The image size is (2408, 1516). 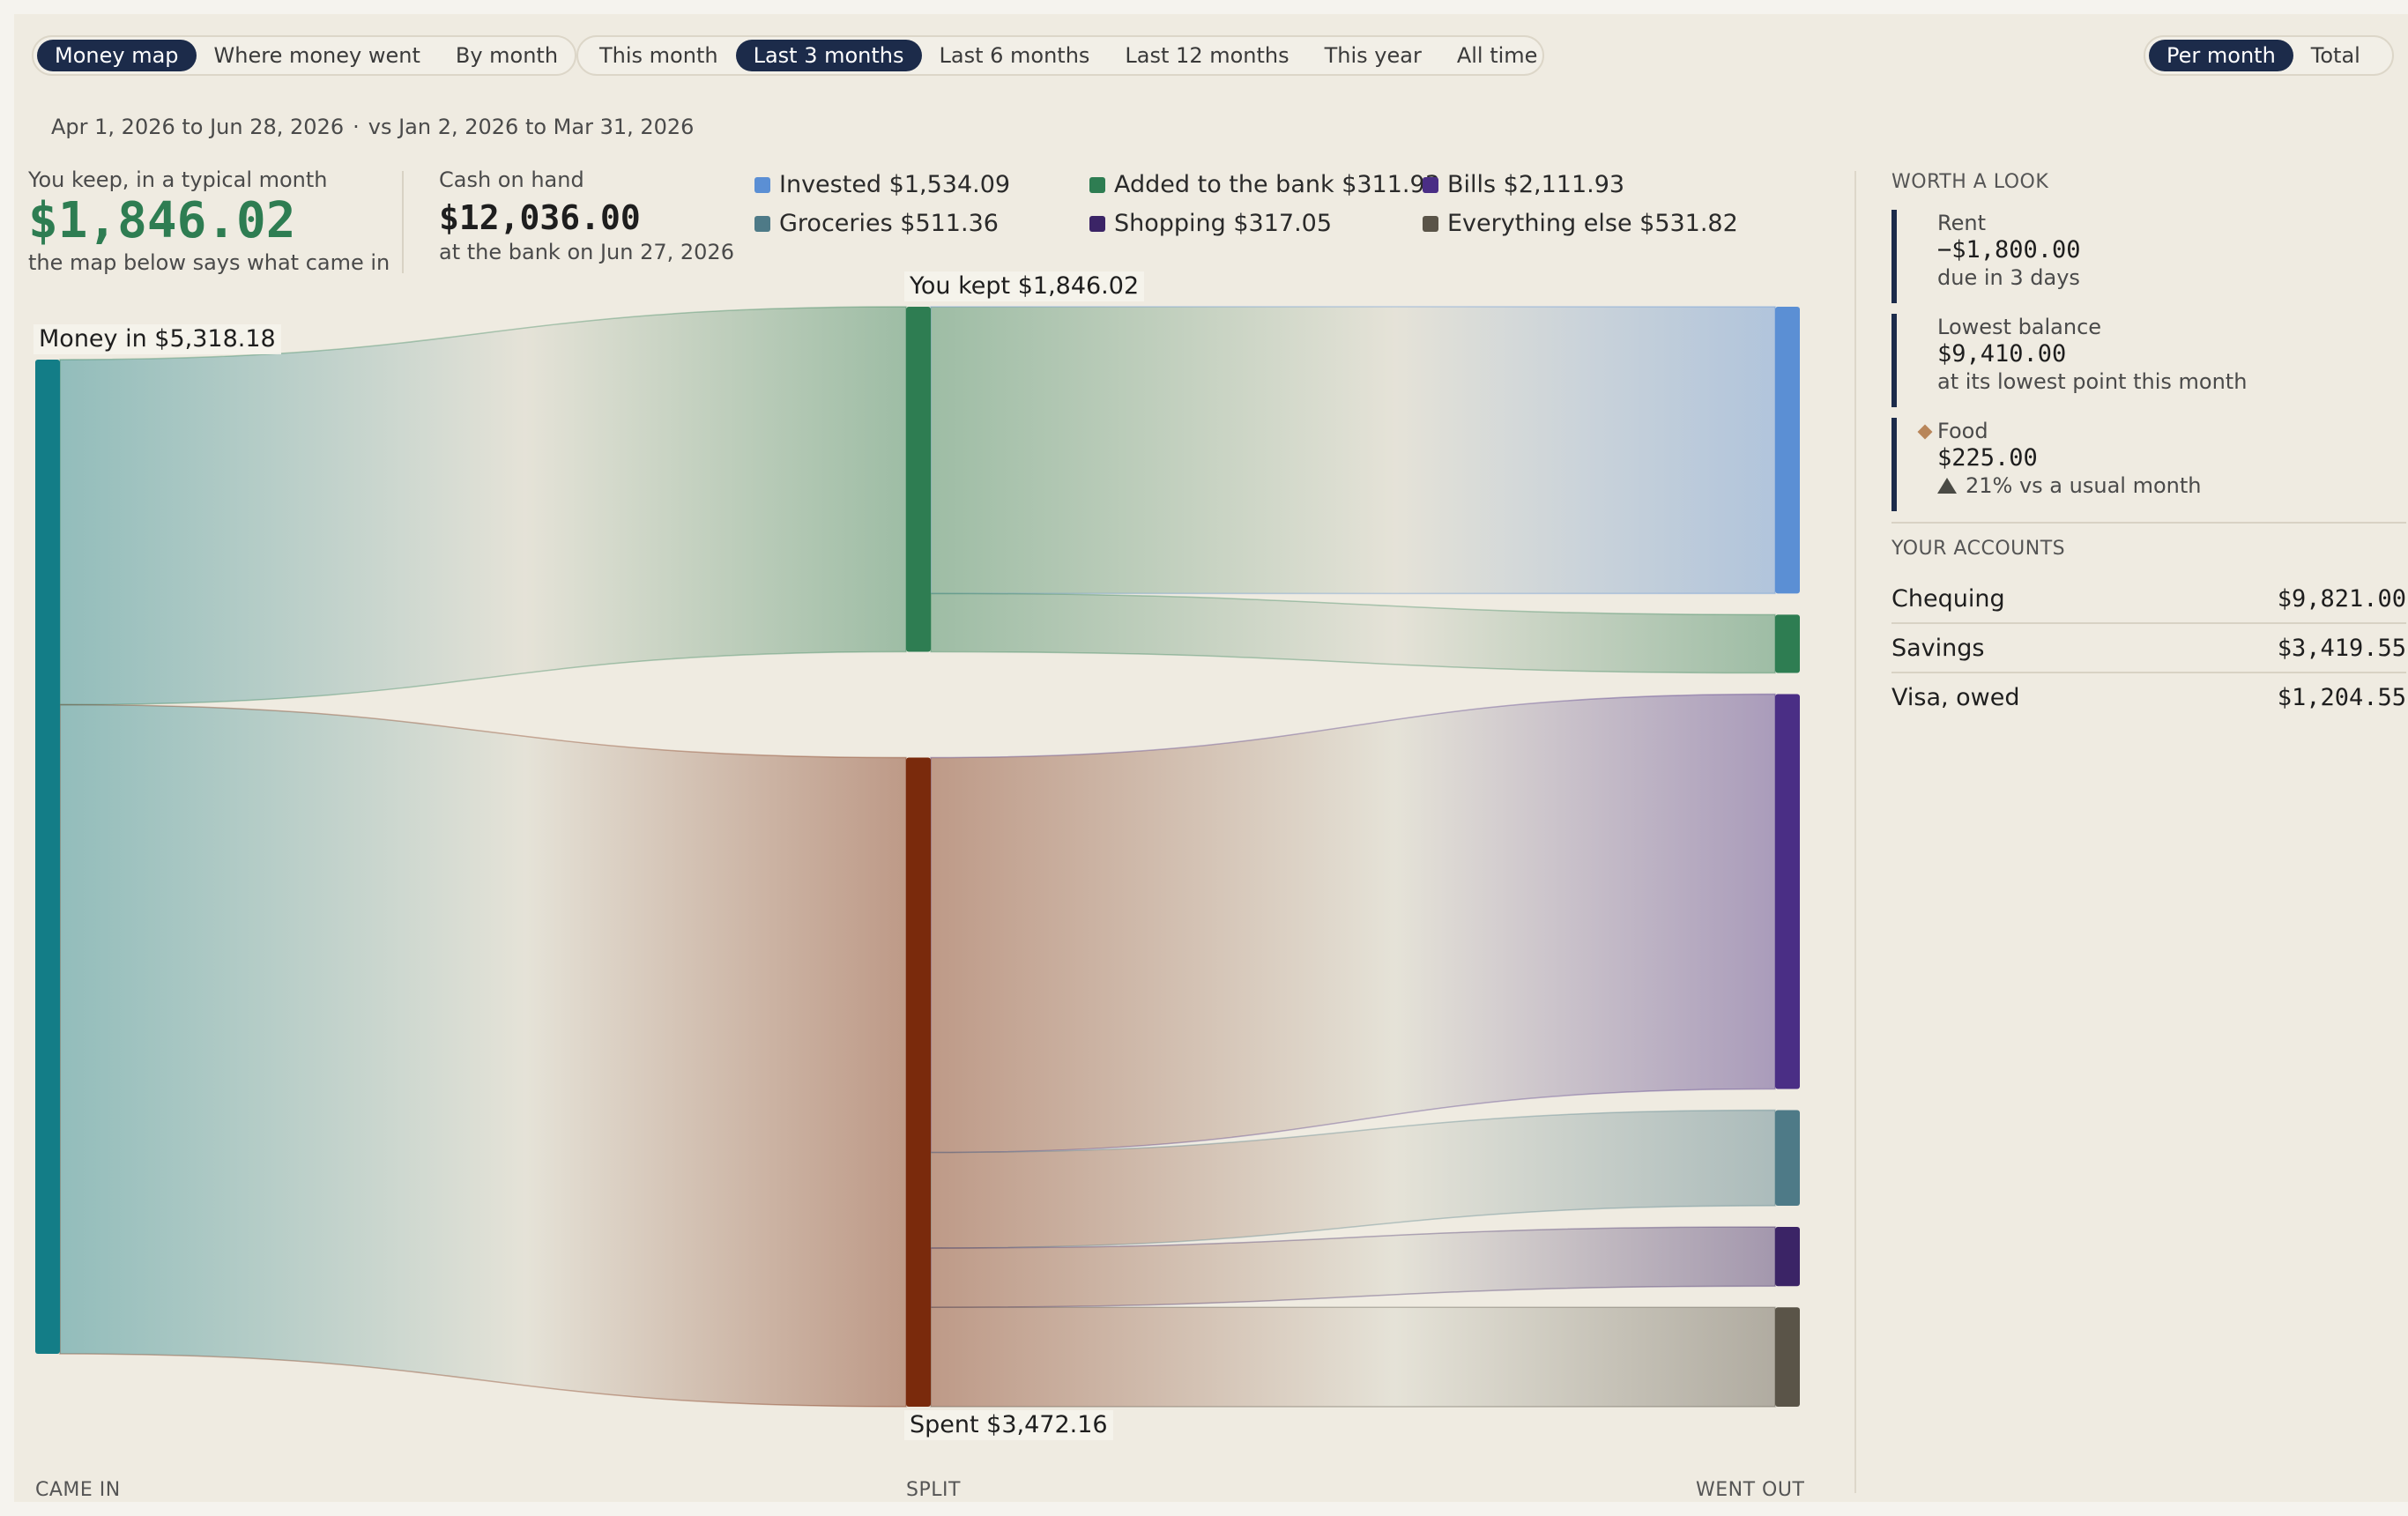 What do you see at coordinates (2084, 485) in the screenshot?
I see `insight-sub: 21% vs a usual month` at bounding box center [2084, 485].